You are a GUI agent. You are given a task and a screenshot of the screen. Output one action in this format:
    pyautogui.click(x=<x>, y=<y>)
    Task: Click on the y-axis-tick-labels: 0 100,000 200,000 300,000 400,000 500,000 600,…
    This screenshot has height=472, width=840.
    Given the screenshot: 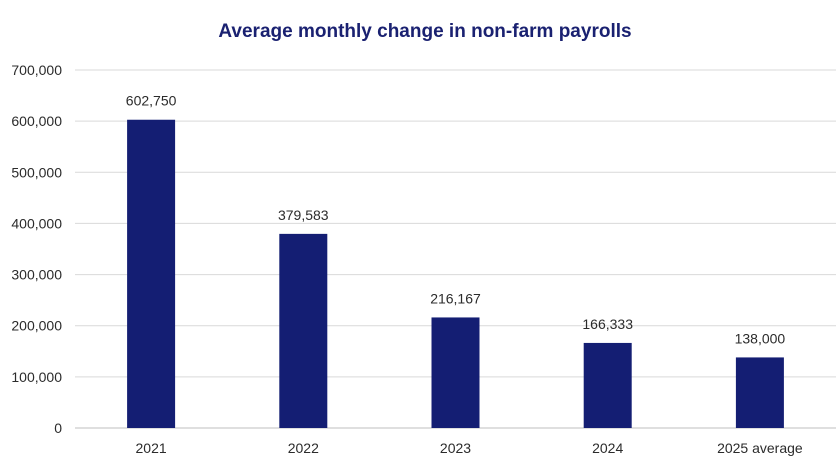 What is the action you would take?
    pyautogui.click(x=36, y=249)
    